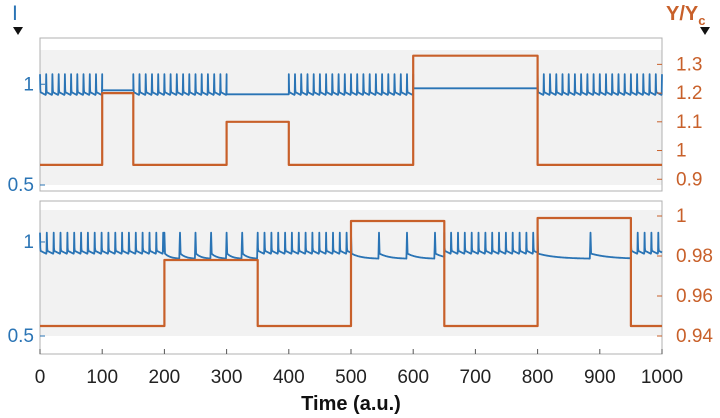 The image size is (720, 418). Describe the element at coordinates (28, 242) in the screenshot. I see `bottom-left-tick-label: 1` at that location.